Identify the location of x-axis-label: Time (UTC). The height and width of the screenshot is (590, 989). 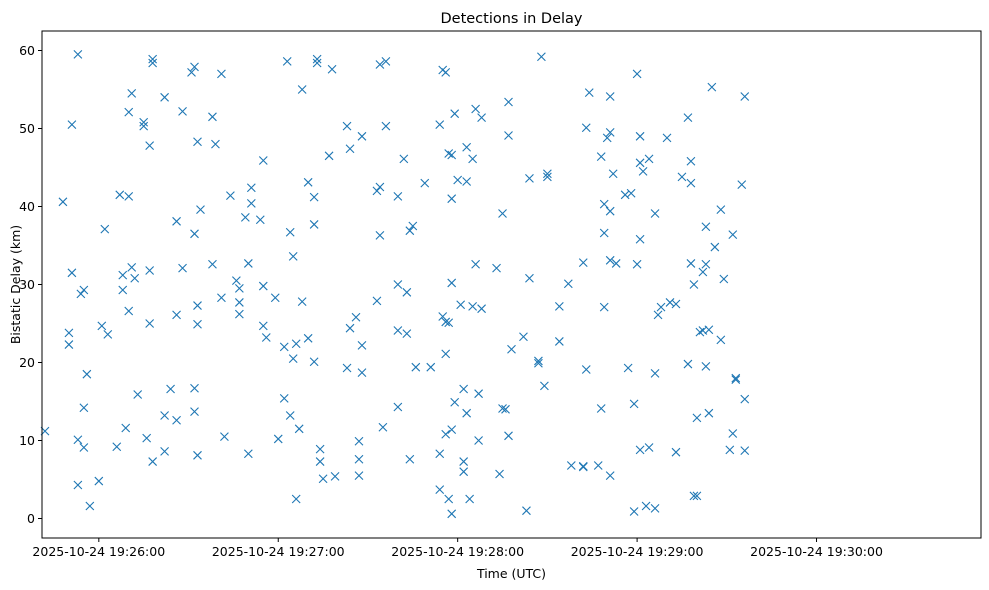
(511, 573).